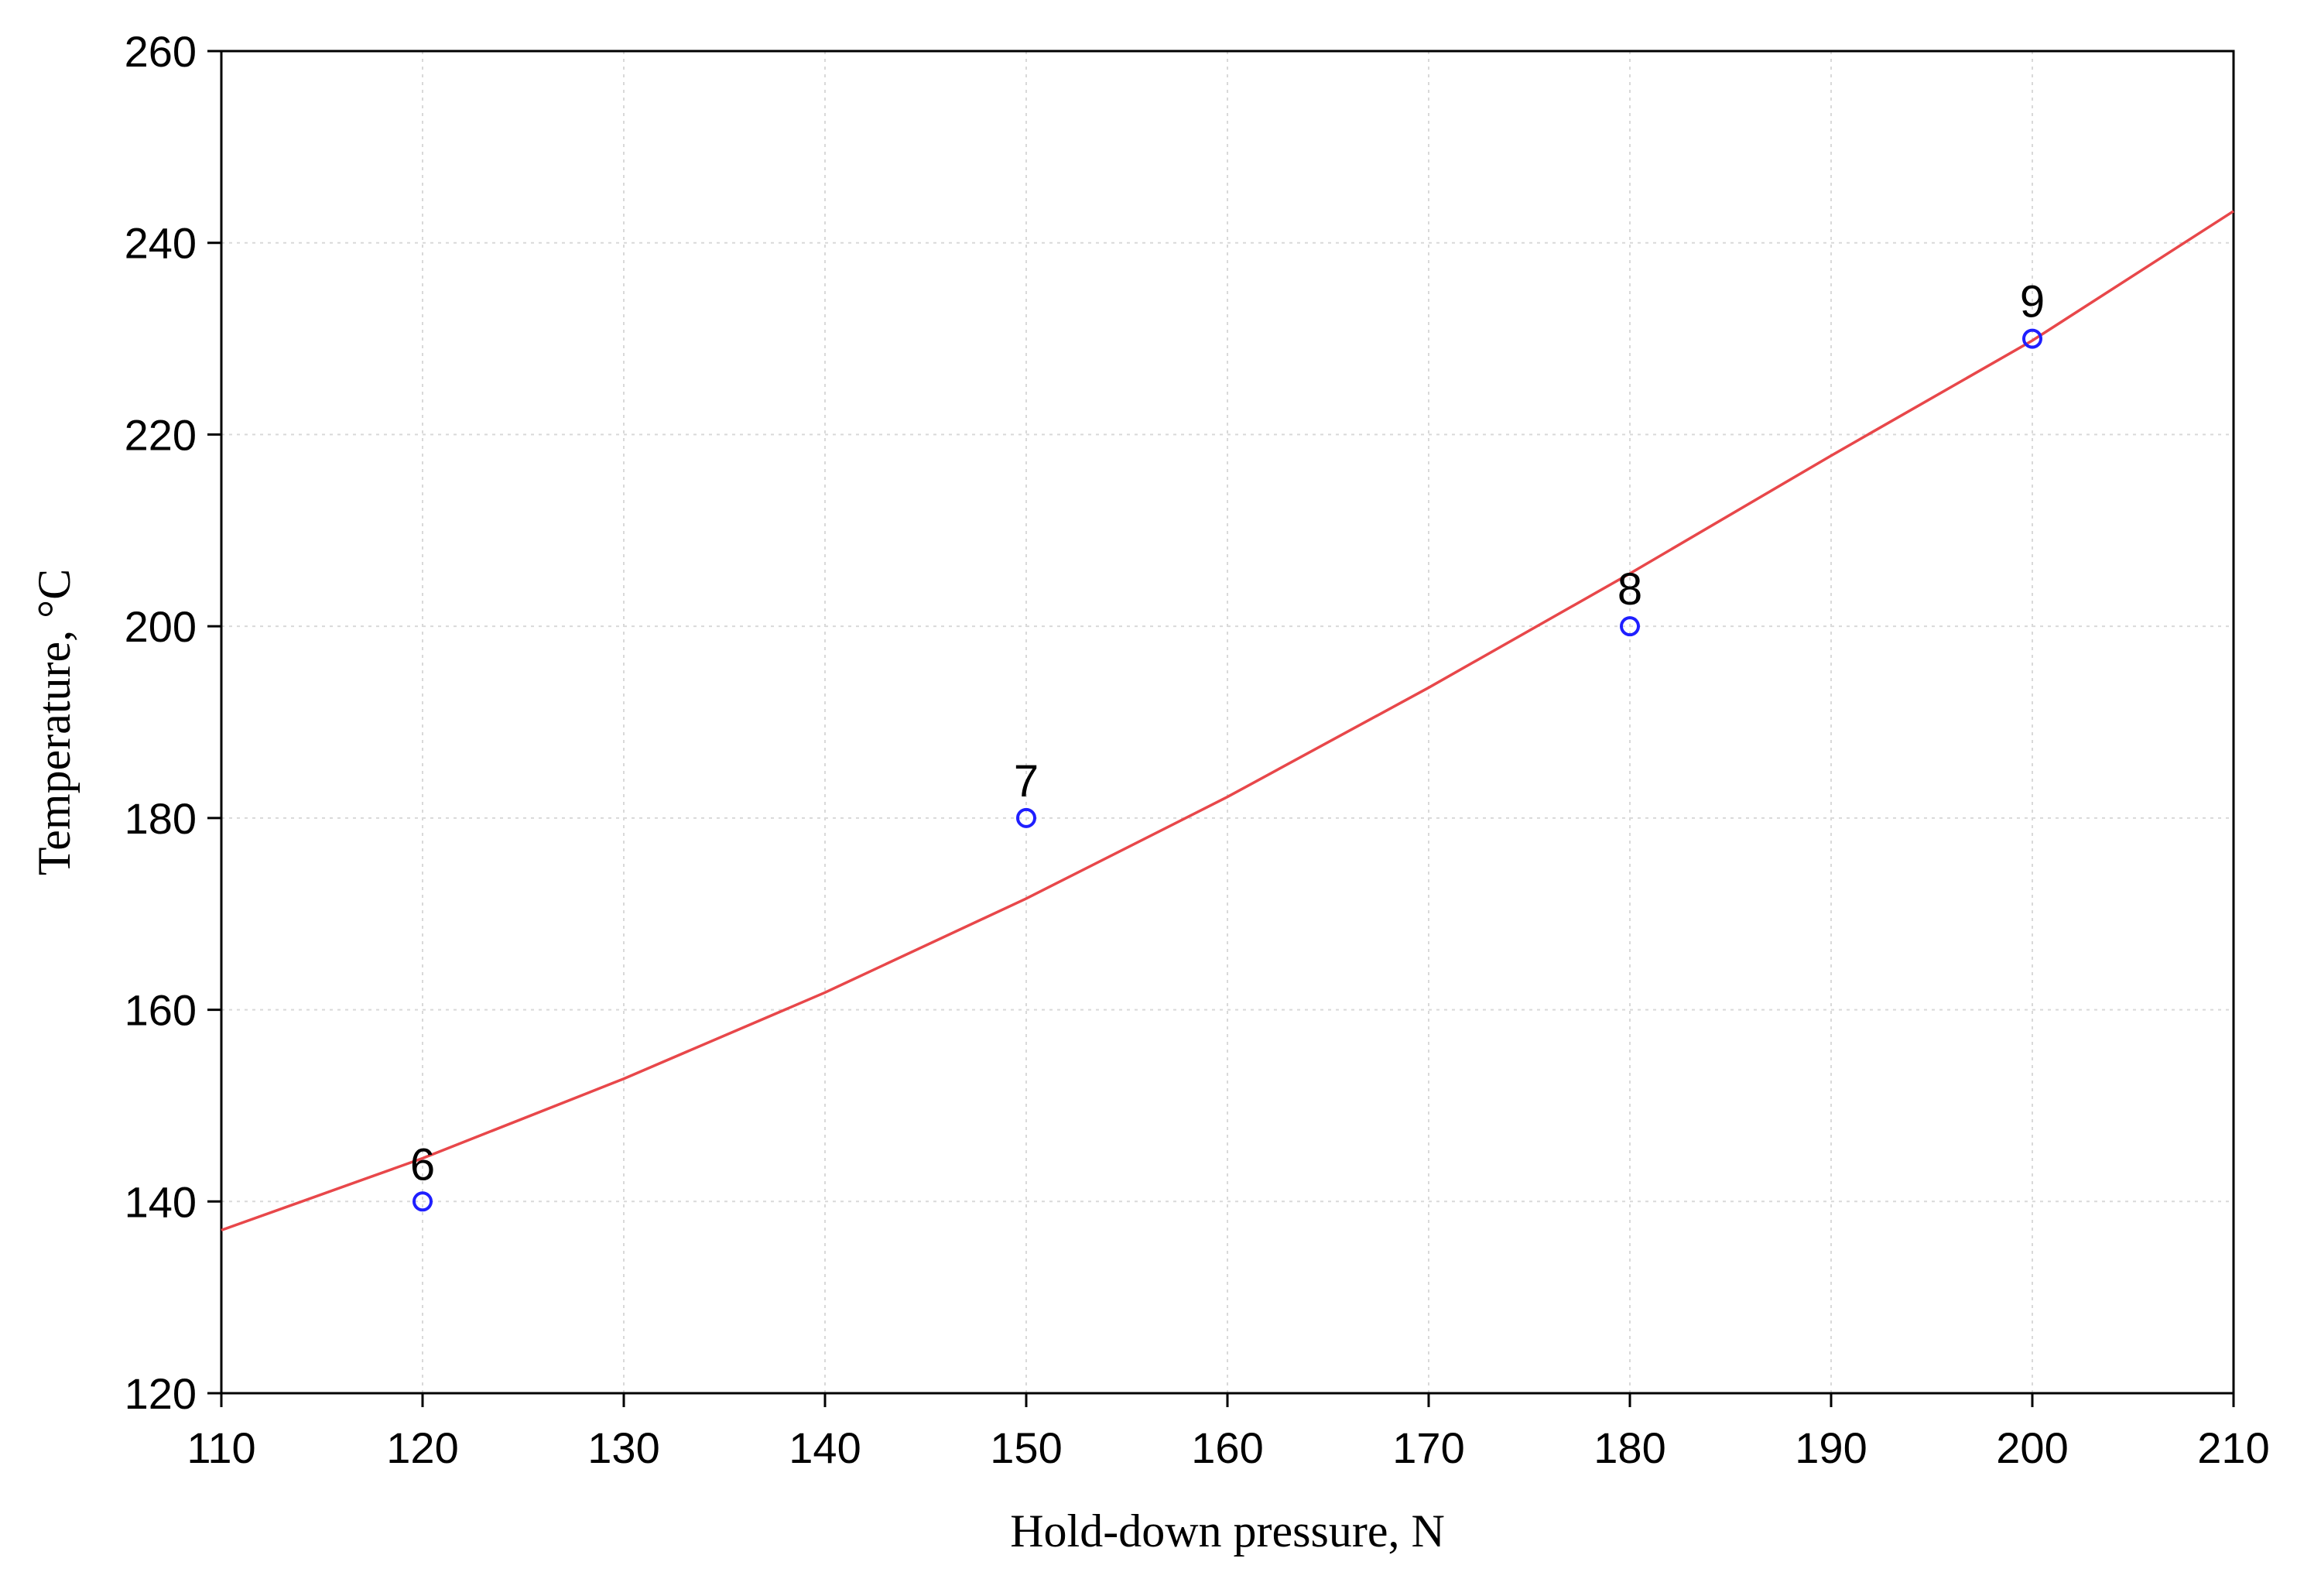 This screenshot has height=1596, width=2297. What do you see at coordinates (161, 243) in the screenshot?
I see `y-tick-label: 240` at bounding box center [161, 243].